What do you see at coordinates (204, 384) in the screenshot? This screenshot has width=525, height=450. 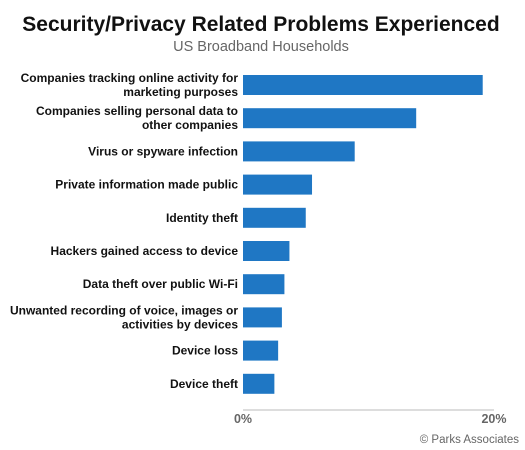 I see `category-label-9: Device theft` at bounding box center [204, 384].